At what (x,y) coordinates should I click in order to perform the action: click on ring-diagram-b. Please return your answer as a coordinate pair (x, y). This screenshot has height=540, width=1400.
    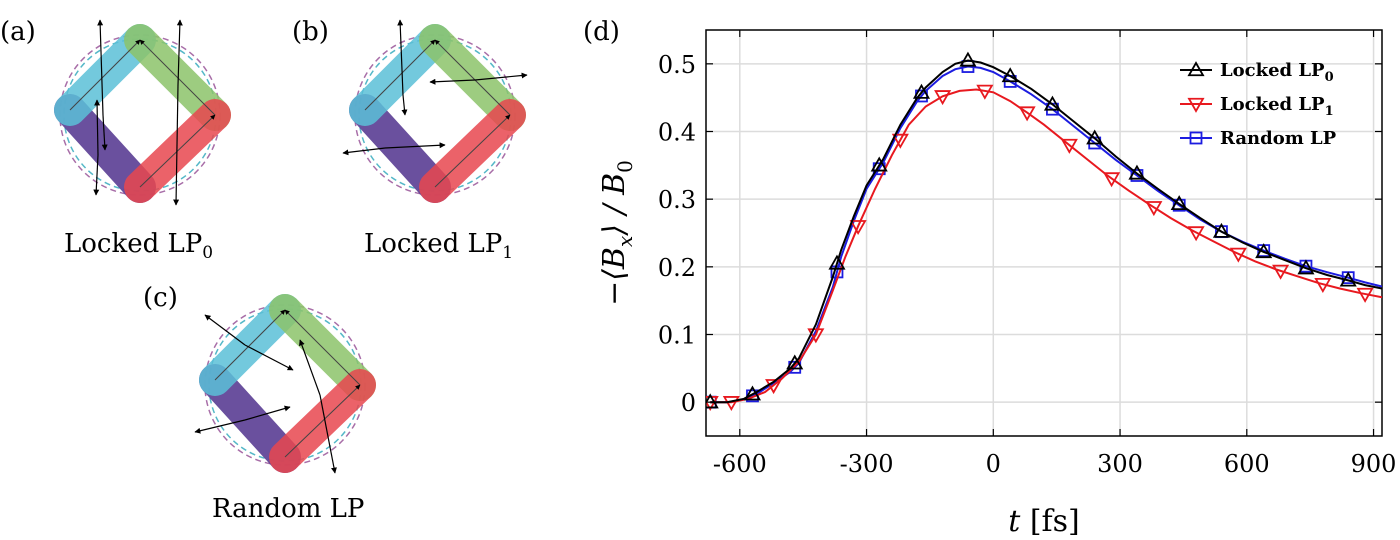
    Looking at the image, I should click on (435, 111).